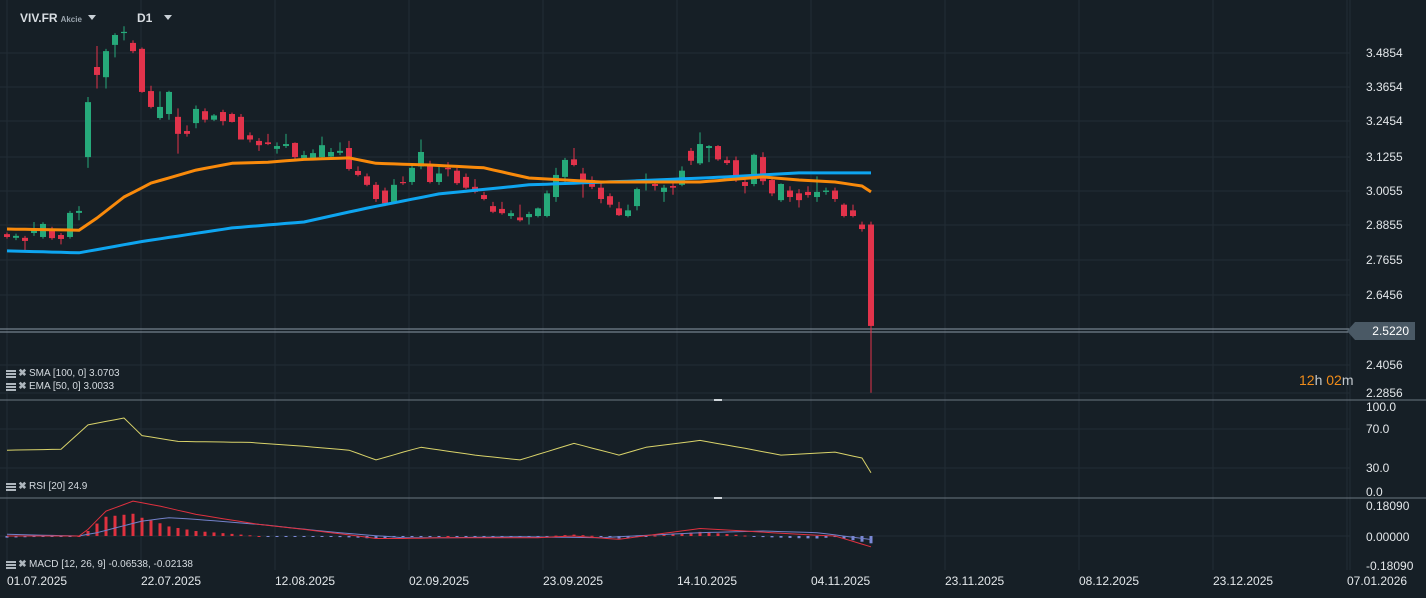 The height and width of the screenshot is (598, 1426). I want to click on macd-legend: ✖ MACD [12, 26, 9] -0.06538, -0.02138, so click(99, 564).